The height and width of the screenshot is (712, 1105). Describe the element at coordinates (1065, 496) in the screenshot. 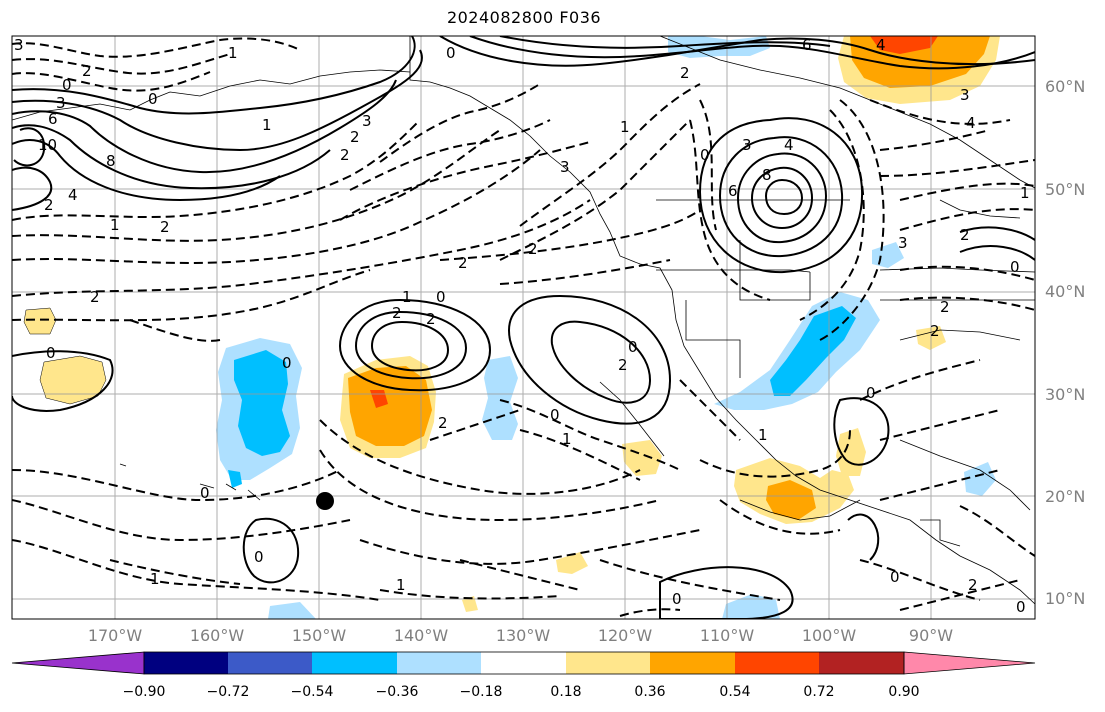

I see `lat-label: 20°N` at that location.